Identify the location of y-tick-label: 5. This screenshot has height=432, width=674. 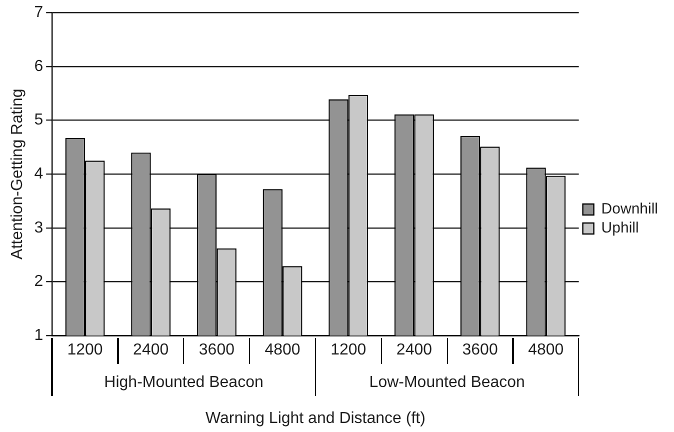
(39, 120).